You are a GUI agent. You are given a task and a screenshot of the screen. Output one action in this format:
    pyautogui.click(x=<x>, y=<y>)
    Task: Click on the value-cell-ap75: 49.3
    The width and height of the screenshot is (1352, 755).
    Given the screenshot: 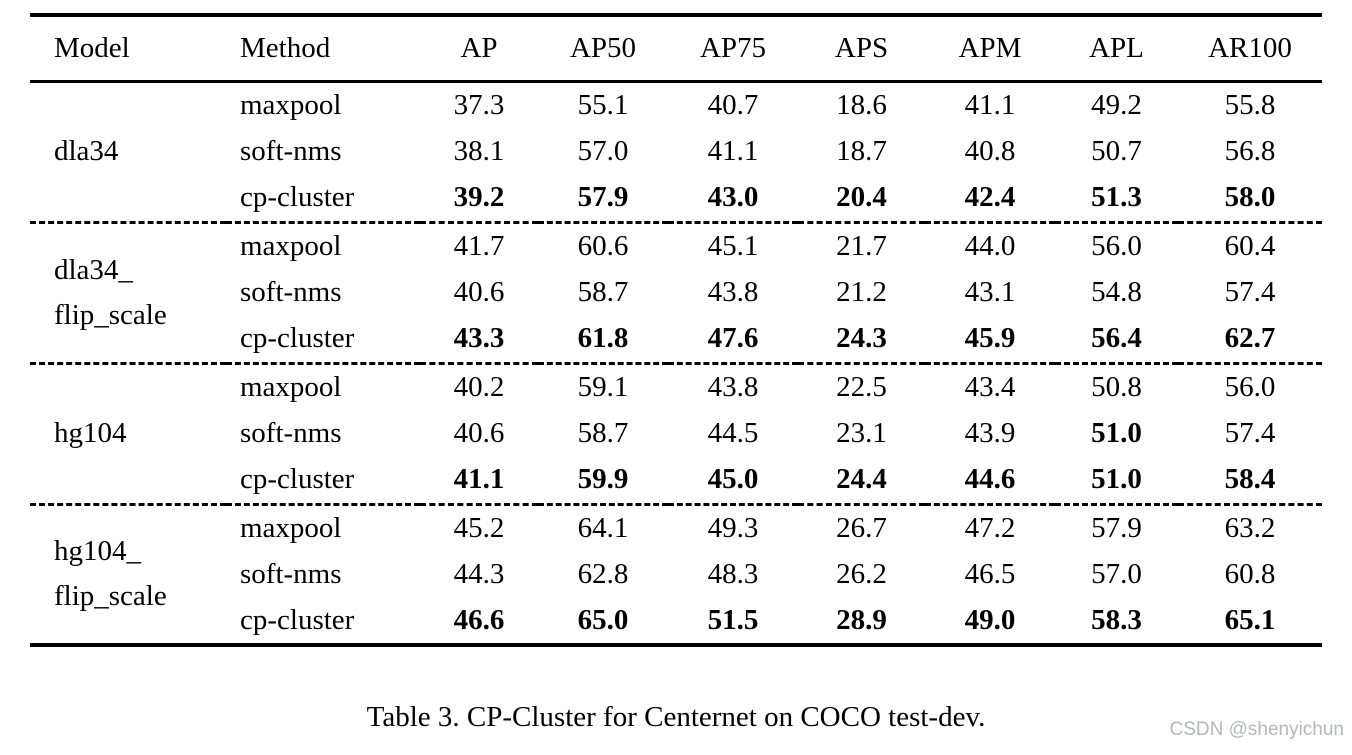 What is the action you would take?
    pyautogui.click(x=733, y=527)
    